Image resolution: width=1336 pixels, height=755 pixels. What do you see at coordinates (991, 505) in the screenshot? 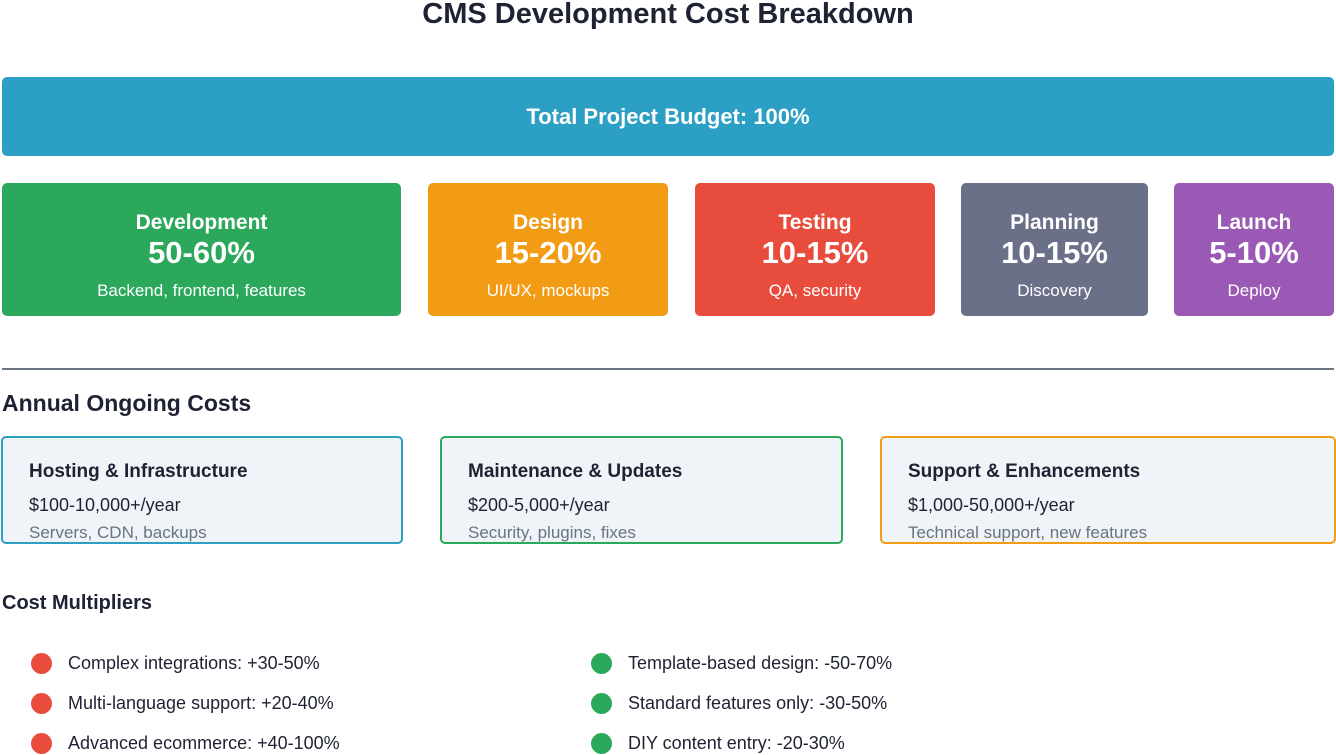
I see `cost-price: $1,000-50,000+/year` at bounding box center [991, 505].